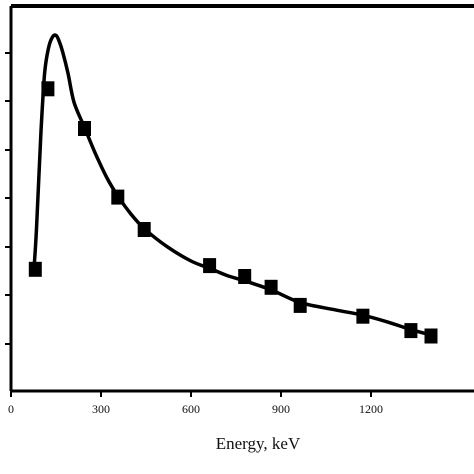 The height and width of the screenshot is (474, 474). Describe the element at coordinates (281, 409) in the screenshot. I see `x-tick-label: 900` at that location.